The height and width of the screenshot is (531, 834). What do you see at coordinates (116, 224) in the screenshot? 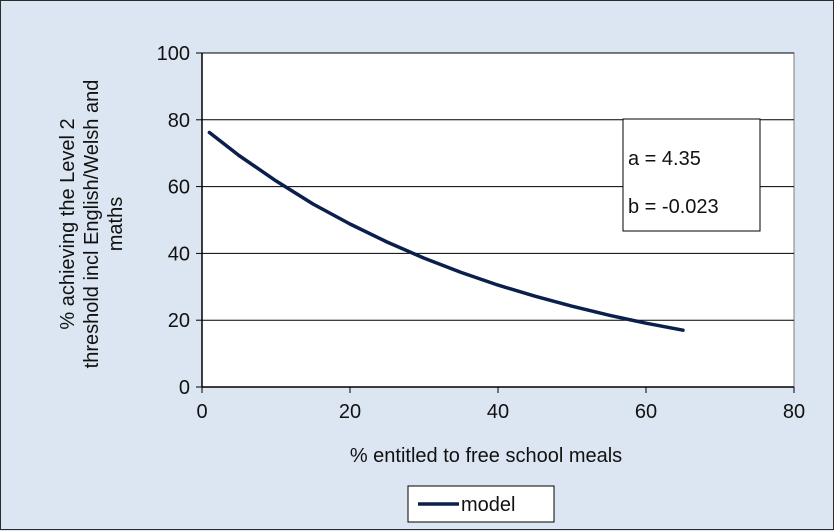
I see `y-axis-title-line-3: maths` at bounding box center [116, 224].